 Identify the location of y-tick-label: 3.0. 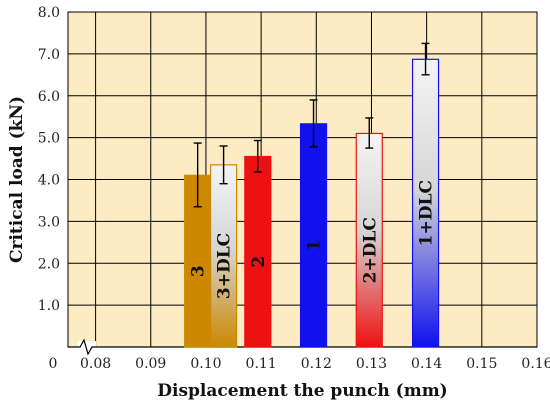
(49, 222).